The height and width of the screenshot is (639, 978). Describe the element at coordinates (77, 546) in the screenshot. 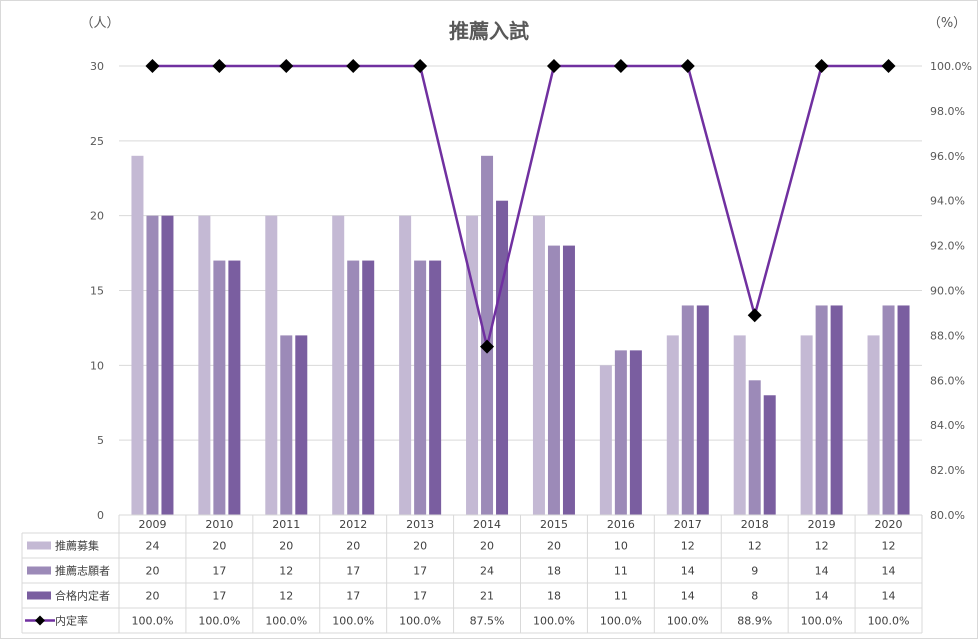

I see `legend-label: 推薦募集` at that location.